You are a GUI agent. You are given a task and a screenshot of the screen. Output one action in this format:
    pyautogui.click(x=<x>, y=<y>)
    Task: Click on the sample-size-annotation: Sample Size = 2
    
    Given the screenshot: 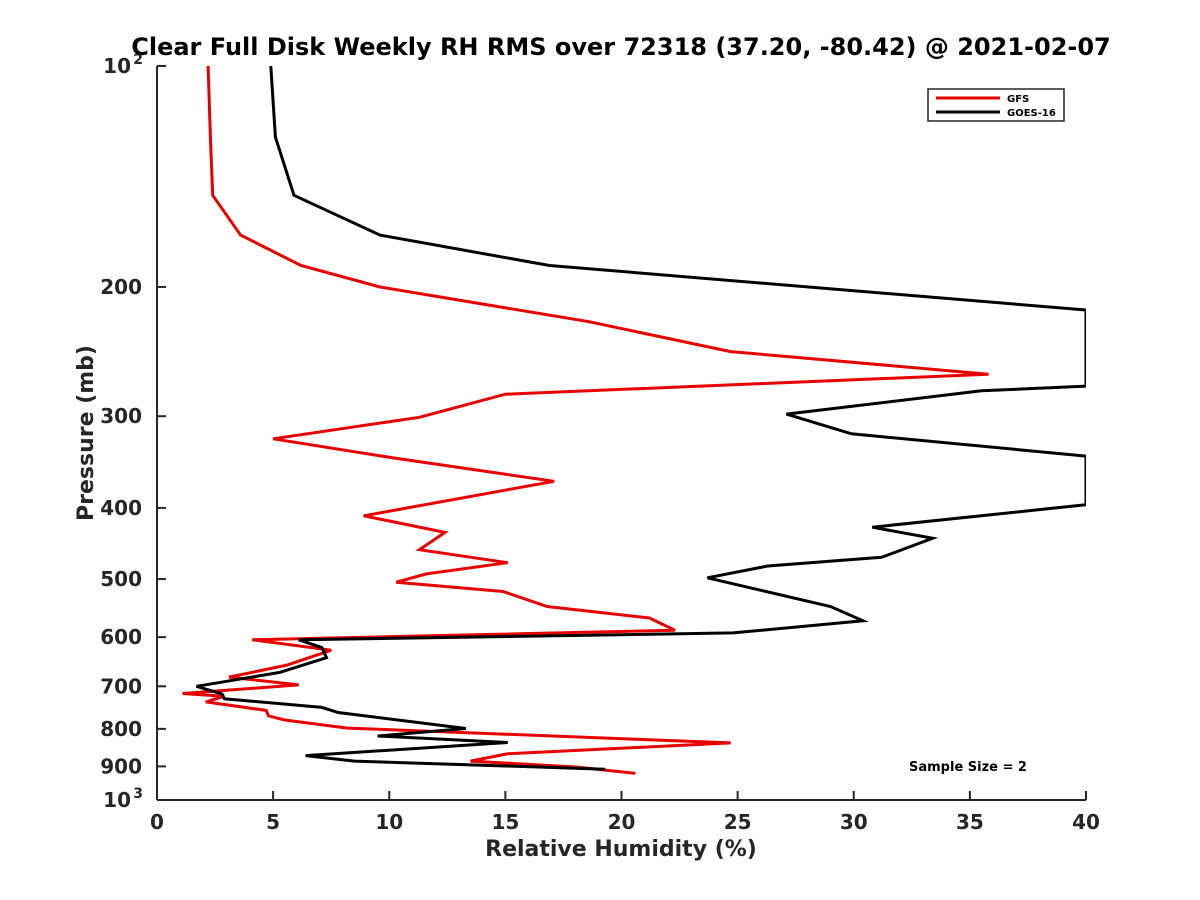 What is the action you would take?
    pyautogui.click(x=968, y=767)
    